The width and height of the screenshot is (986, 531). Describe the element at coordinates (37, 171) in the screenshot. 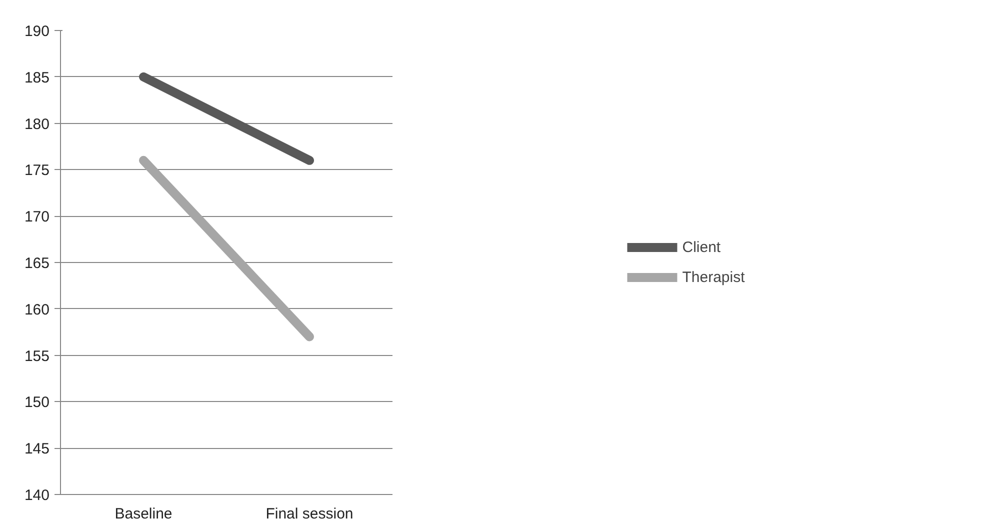

I see `y-tick-label: 175` at that location.